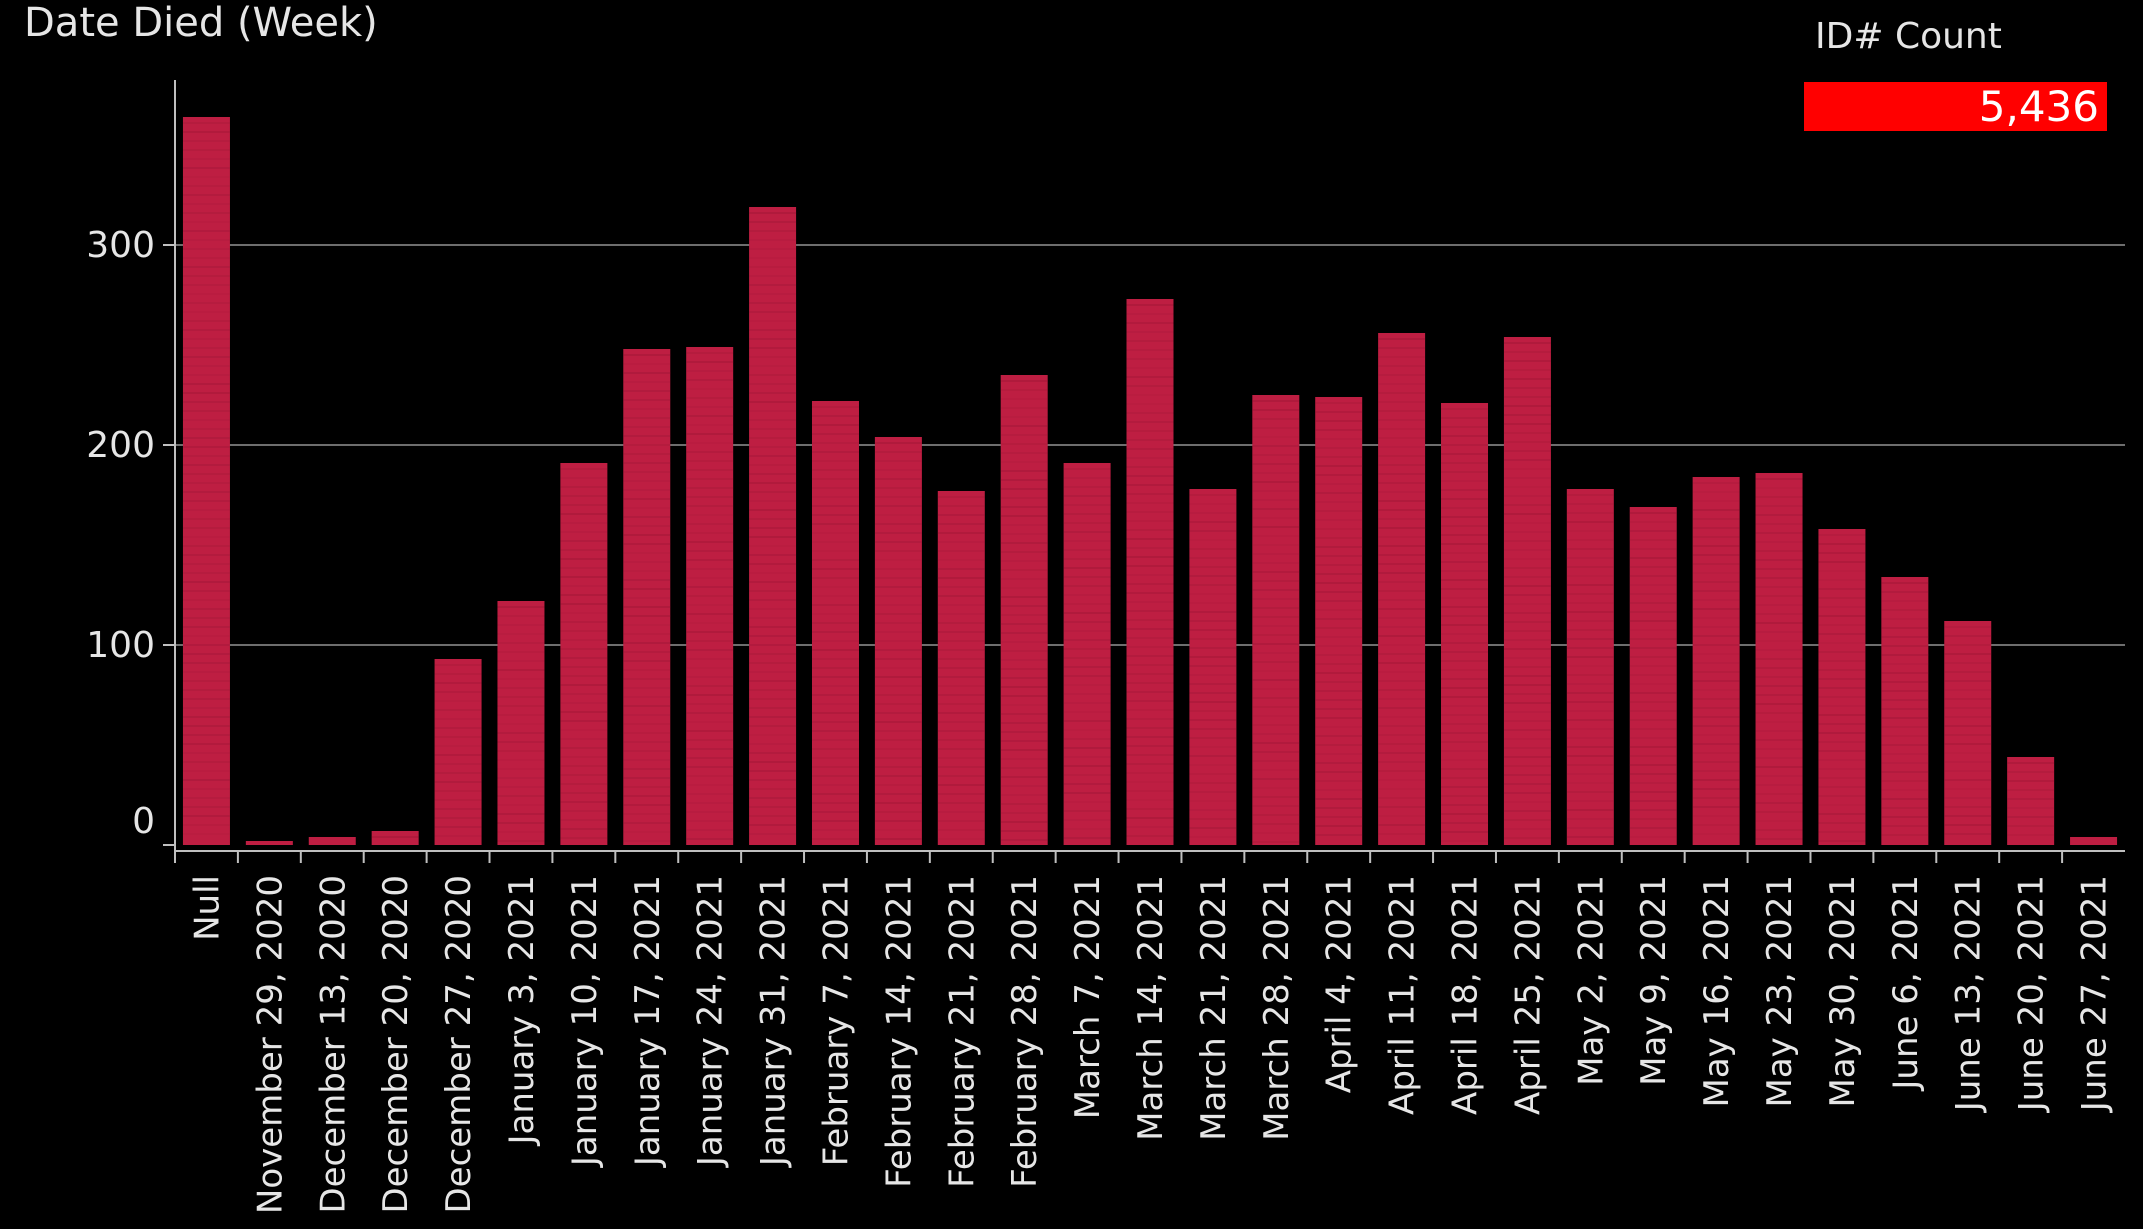 Image resolution: width=2143 pixels, height=1229 pixels. Describe the element at coordinates (1955, 106) in the screenshot. I see `legend-color-bar: 5,436` at that location.